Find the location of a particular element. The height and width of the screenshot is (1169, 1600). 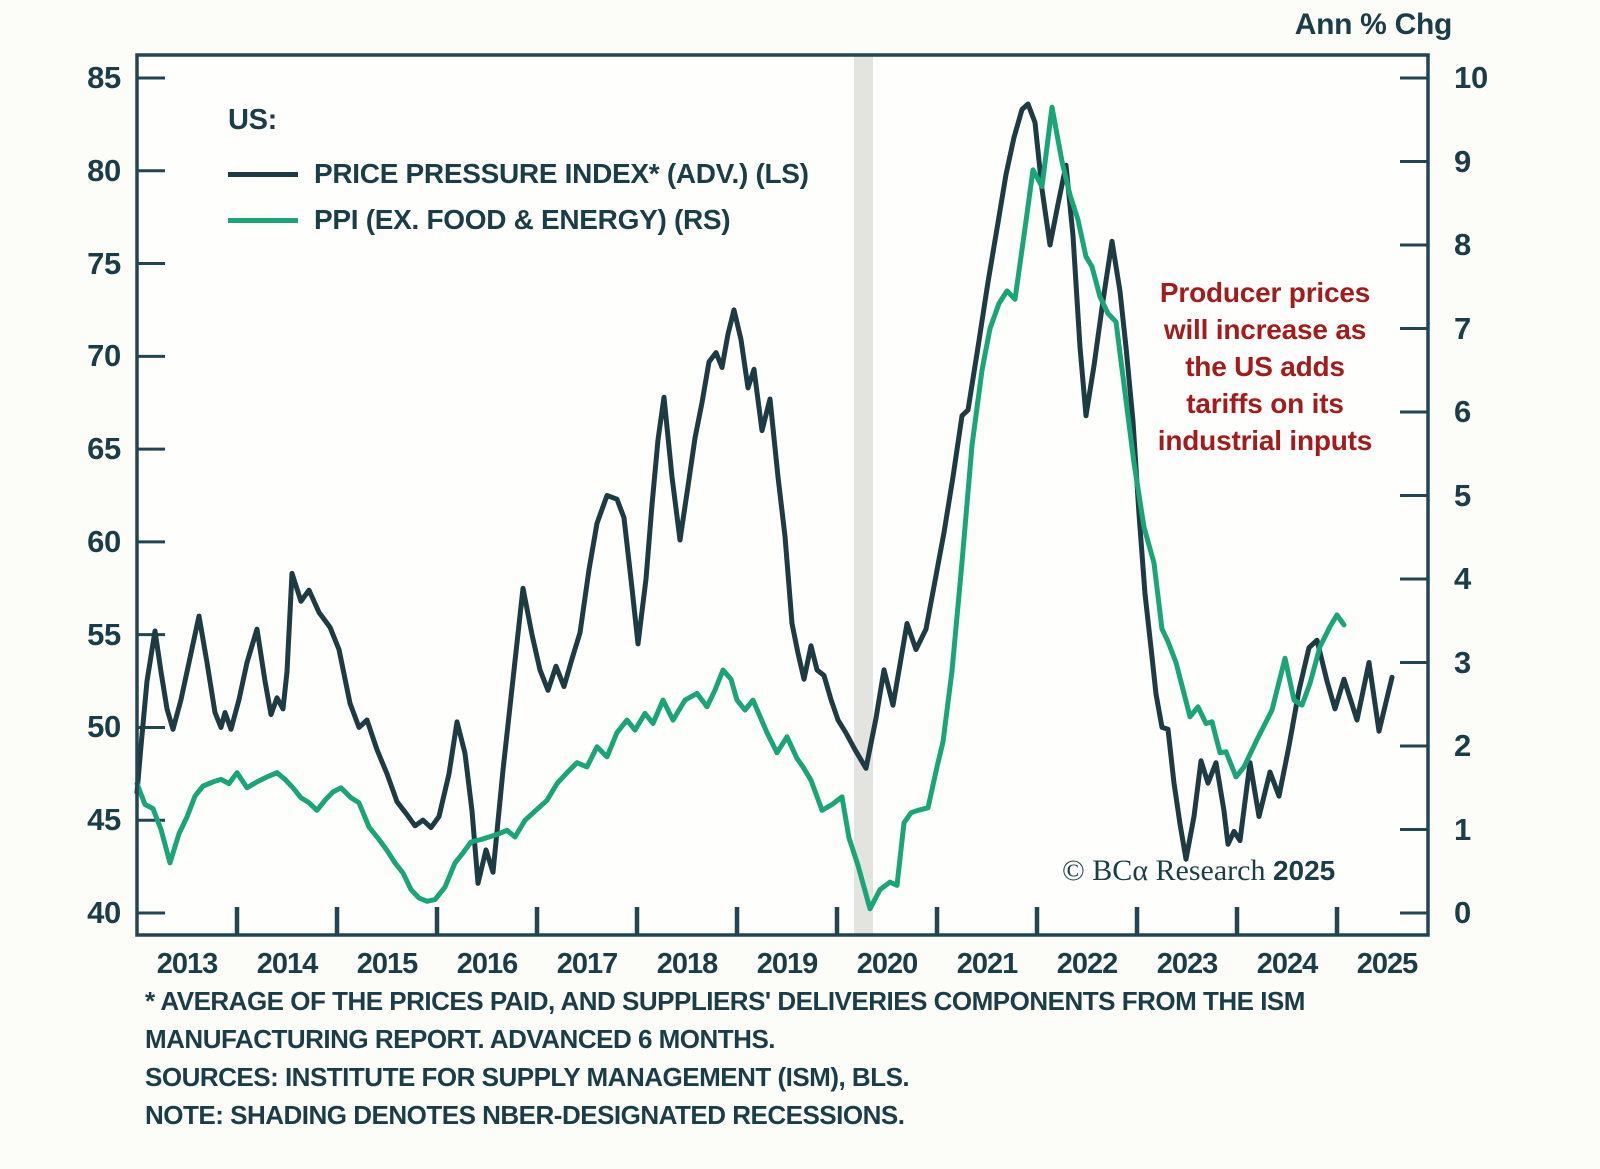

right-axis-tick-label: 1 is located at coordinates (1462, 829).